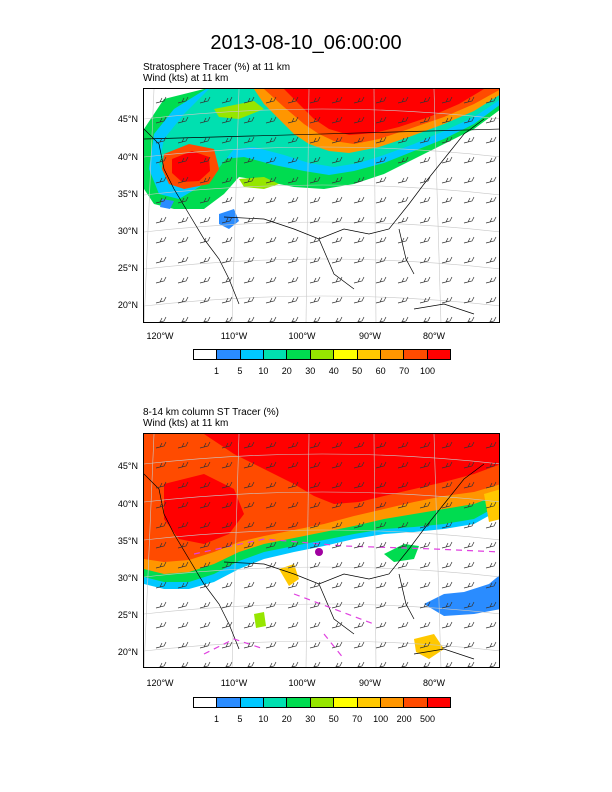 Image resolution: width=612 pixels, height=792 pixels. Describe the element at coordinates (286, 371) in the screenshot. I see `colorbar-label: 20` at that location.